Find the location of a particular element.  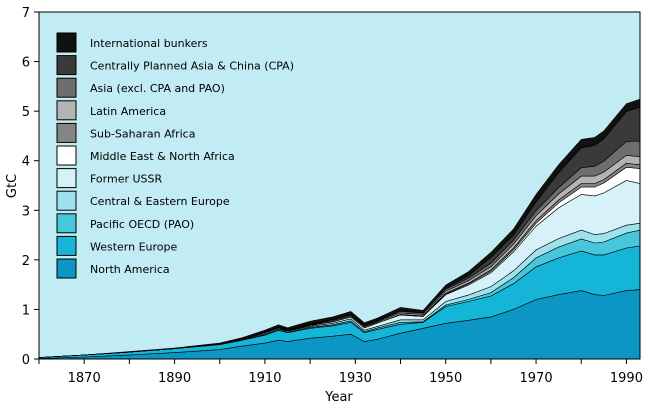

y-axis-ticks: 0 1 2 3 4 5 6 7 is located at coordinates (30, 187).